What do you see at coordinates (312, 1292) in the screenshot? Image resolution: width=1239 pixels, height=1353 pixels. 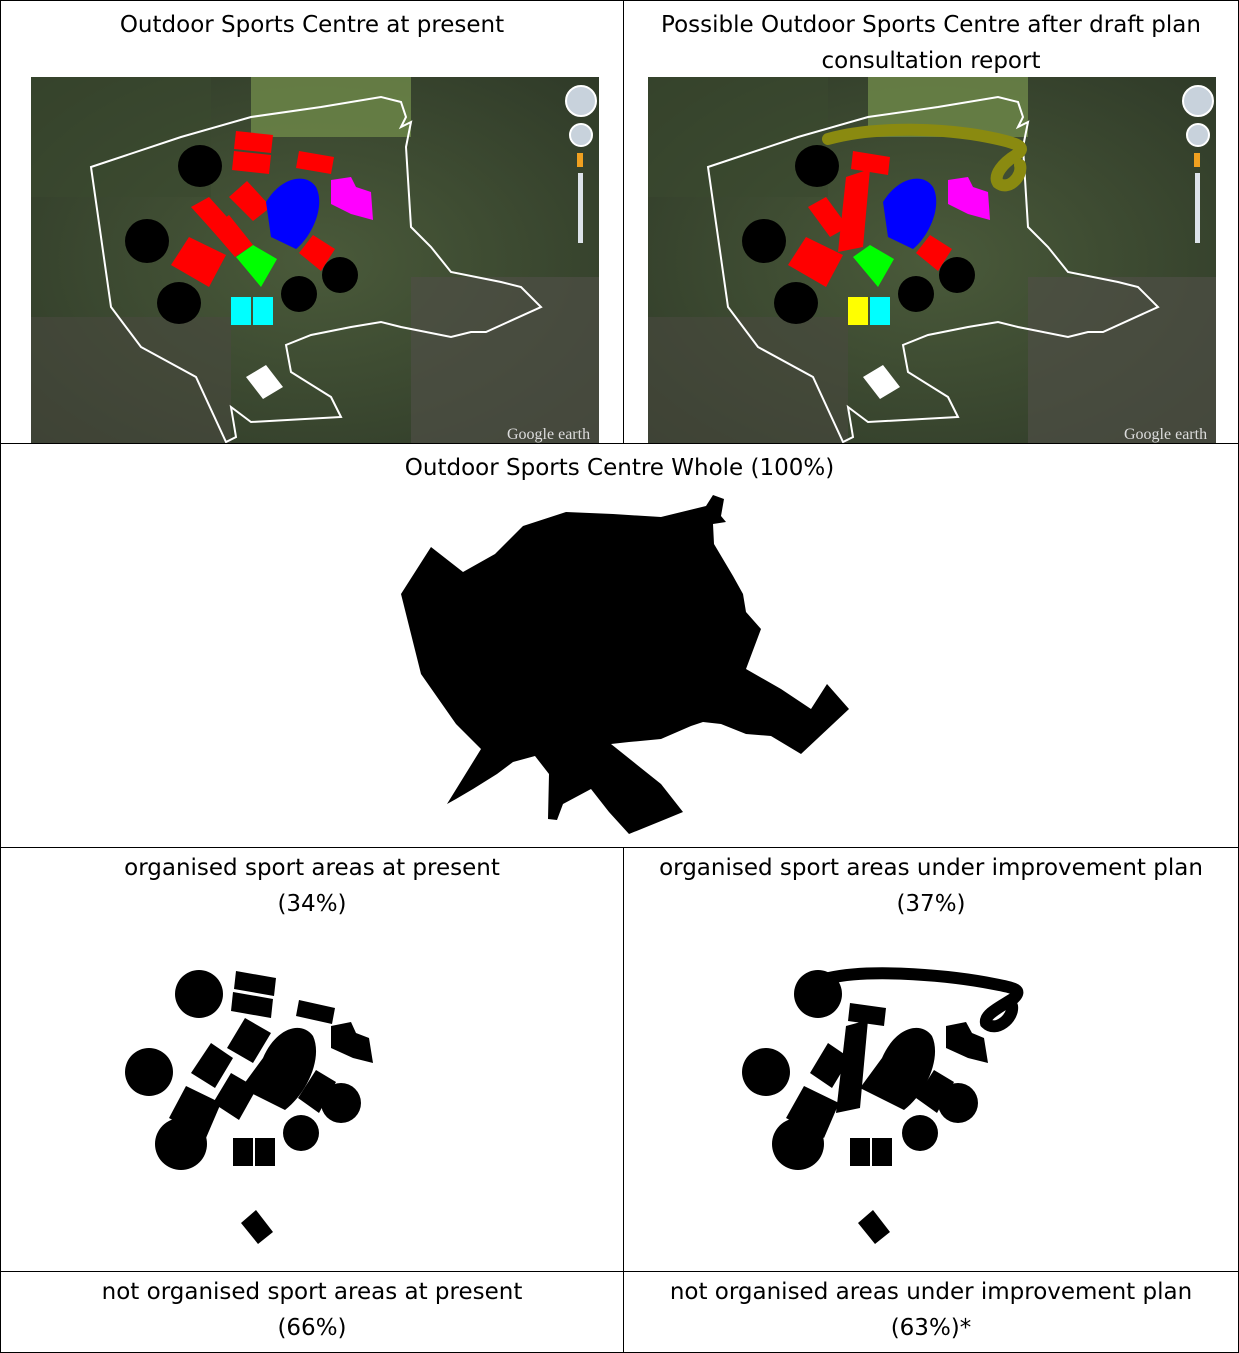 I see `not-organised-present-title-line1: not organised sport areas at present` at bounding box center [312, 1292].